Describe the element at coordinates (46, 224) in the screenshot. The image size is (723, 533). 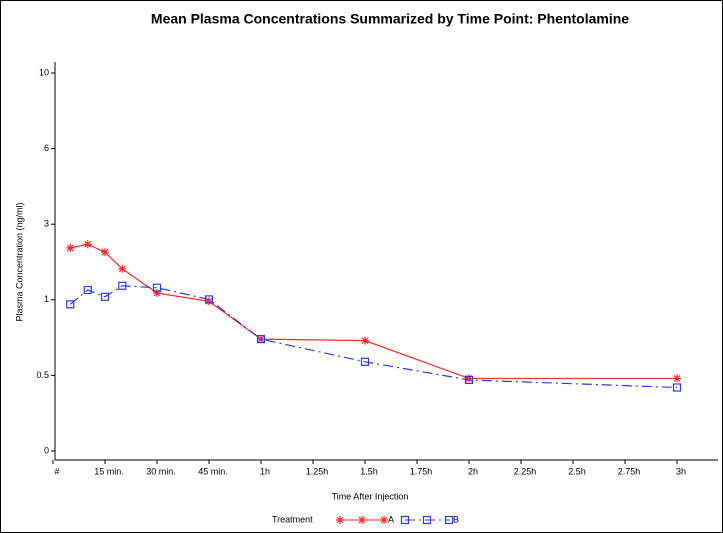
I see `y-tick-label: 3` at that location.